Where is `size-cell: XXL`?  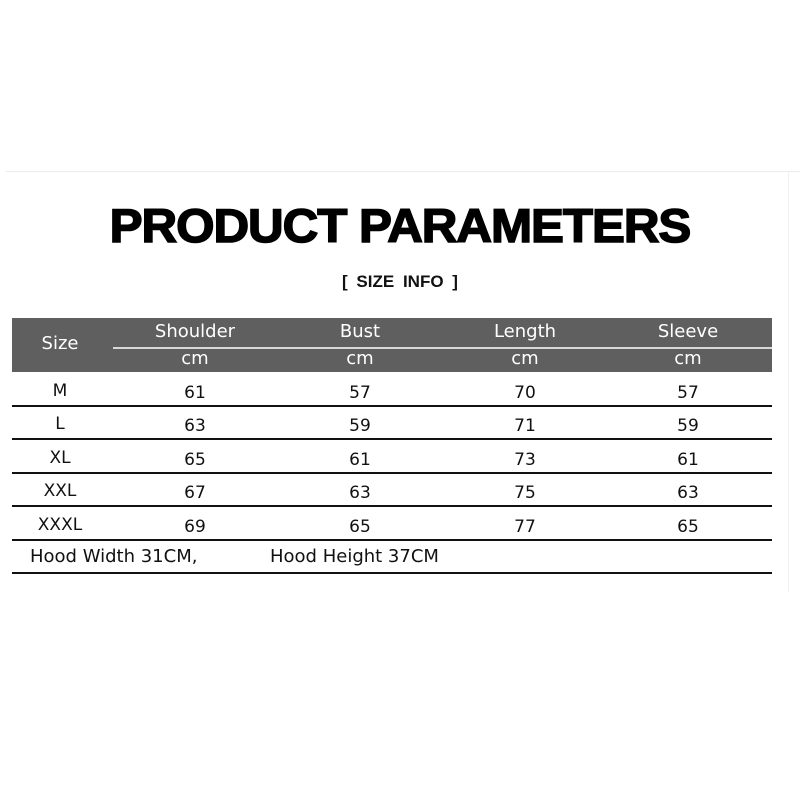
size-cell: XXL is located at coordinates (60, 491).